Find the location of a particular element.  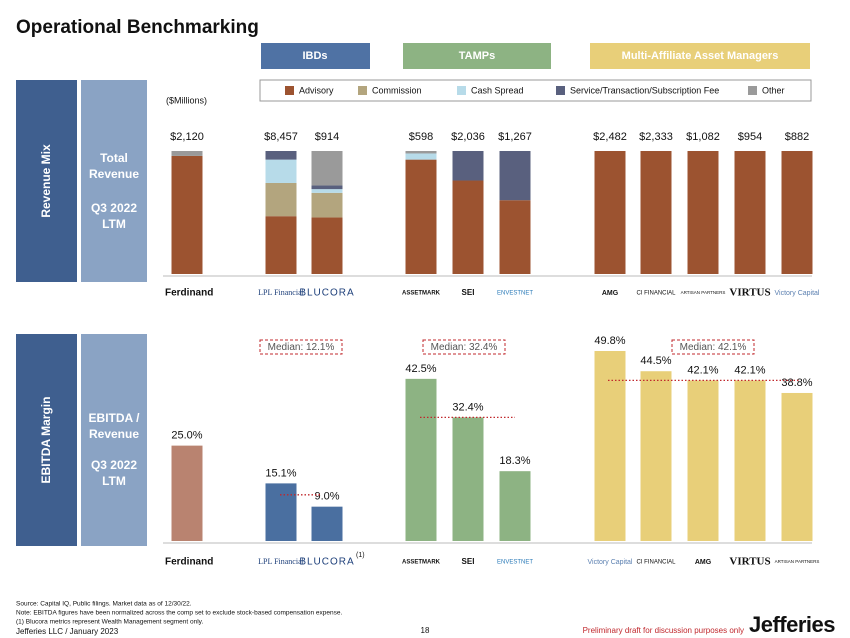

panel-label-box: EBITDA / Revenue is located at coordinates (114, 426).